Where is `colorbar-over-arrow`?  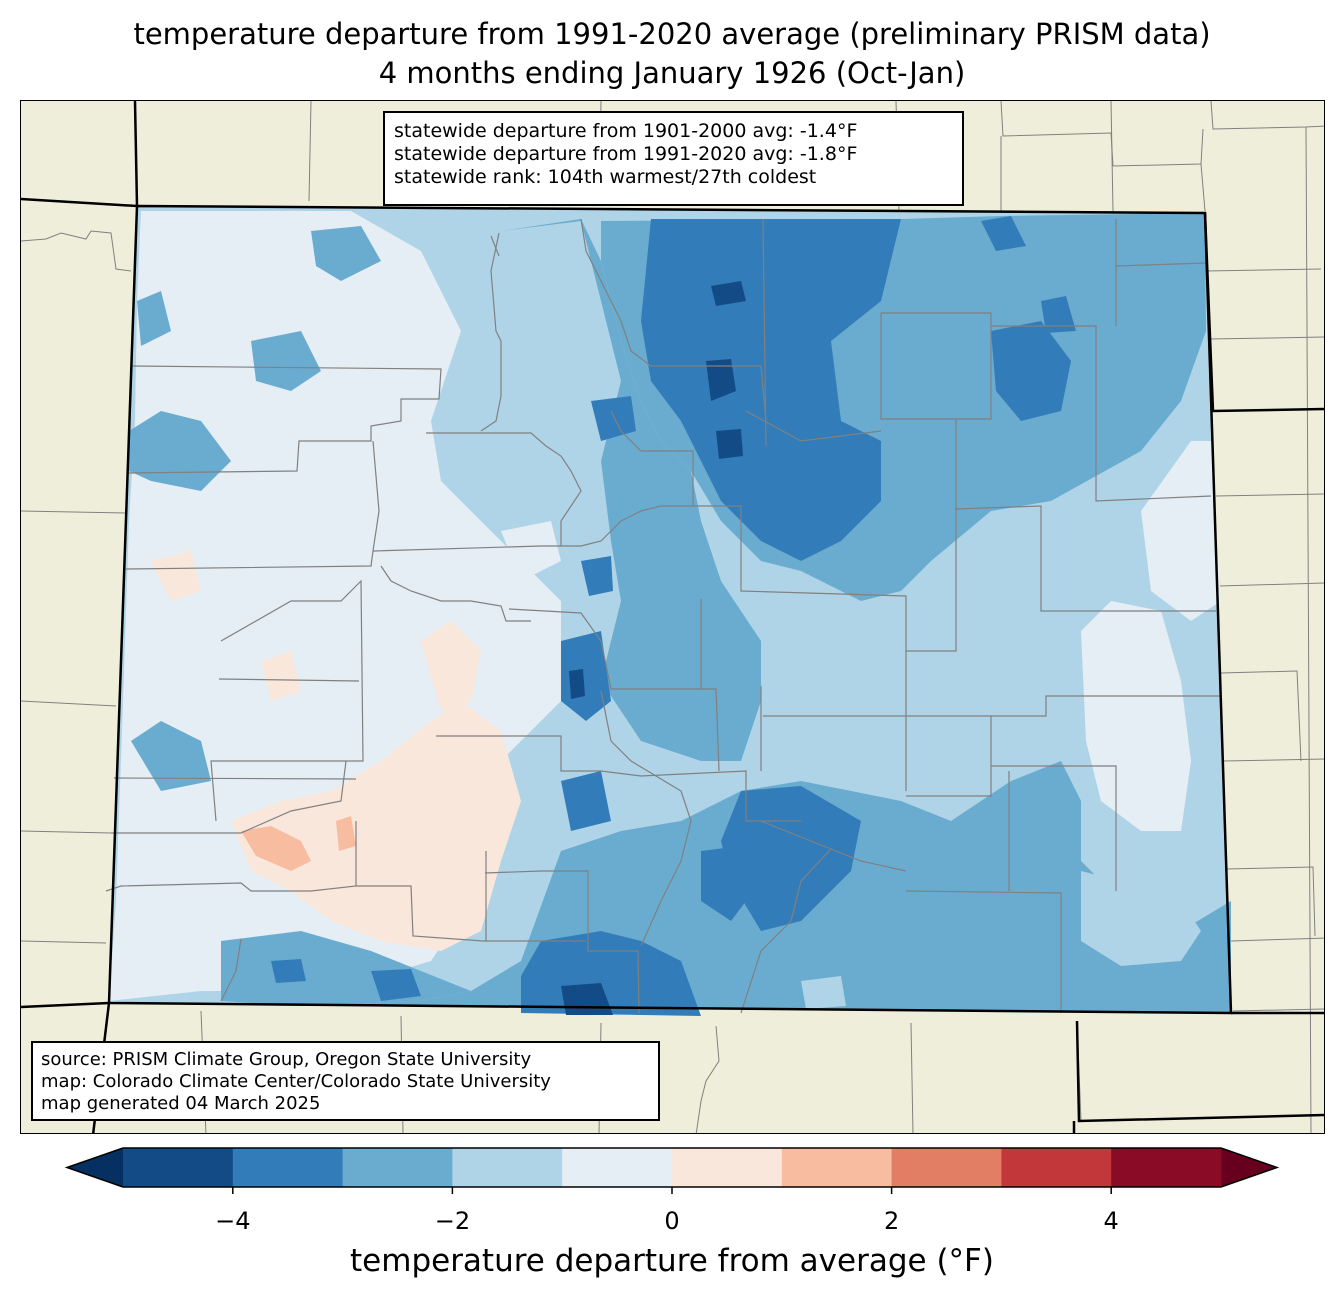
colorbar-over-arrow is located at coordinates (1249, 1167).